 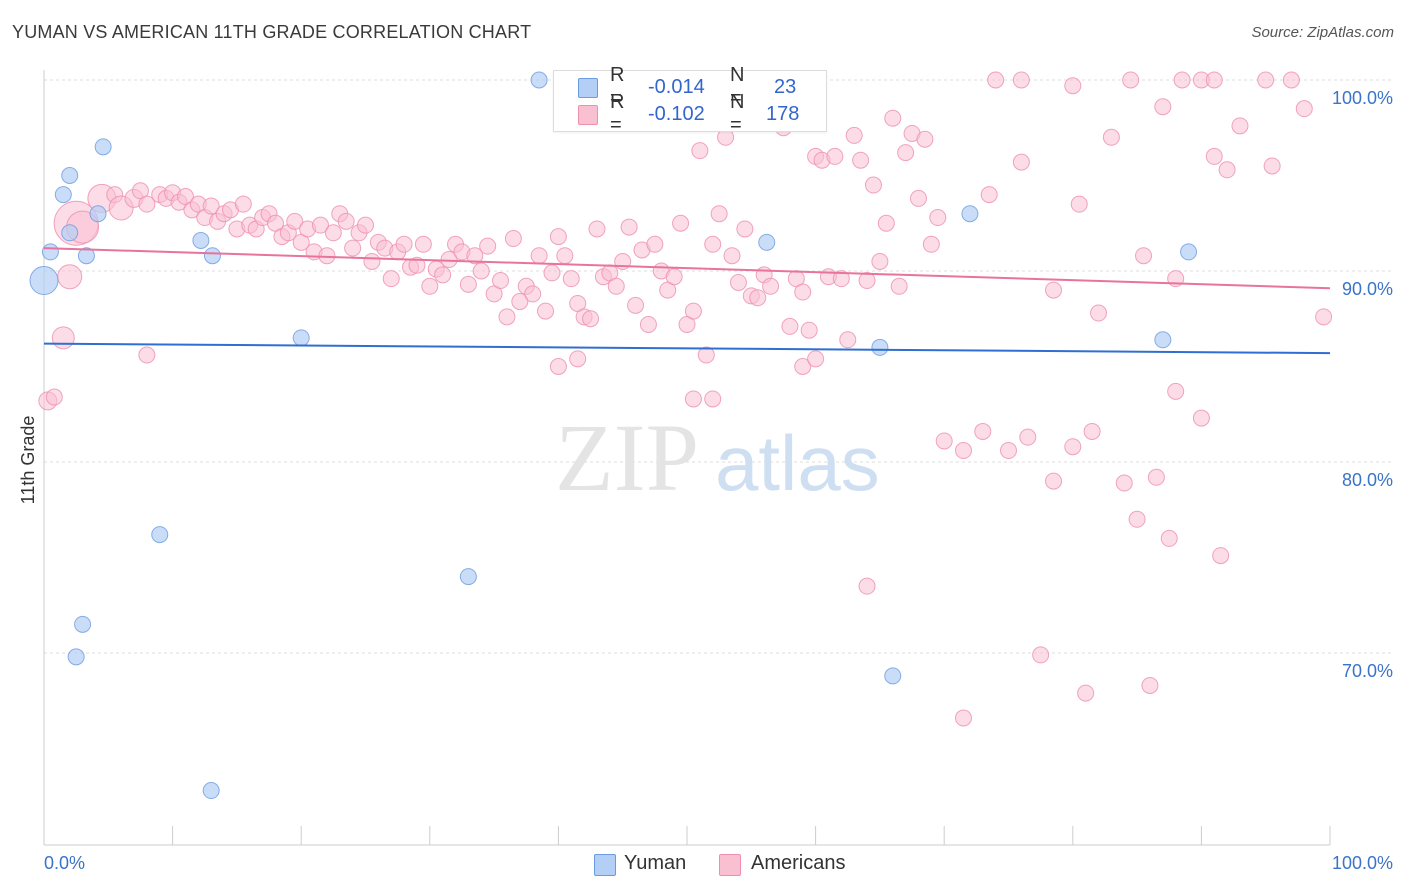 I want to click on y-tick-label: 90.0%, so click(x=1367, y=289).